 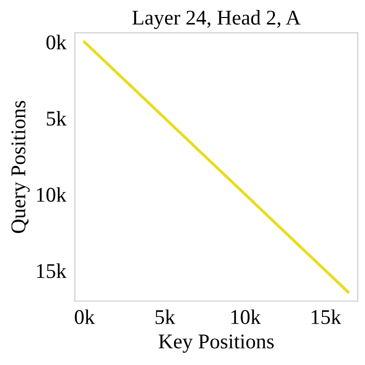 What do you see at coordinates (166, 316) in the screenshot?
I see `x-tick-label: 5k` at bounding box center [166, 316].